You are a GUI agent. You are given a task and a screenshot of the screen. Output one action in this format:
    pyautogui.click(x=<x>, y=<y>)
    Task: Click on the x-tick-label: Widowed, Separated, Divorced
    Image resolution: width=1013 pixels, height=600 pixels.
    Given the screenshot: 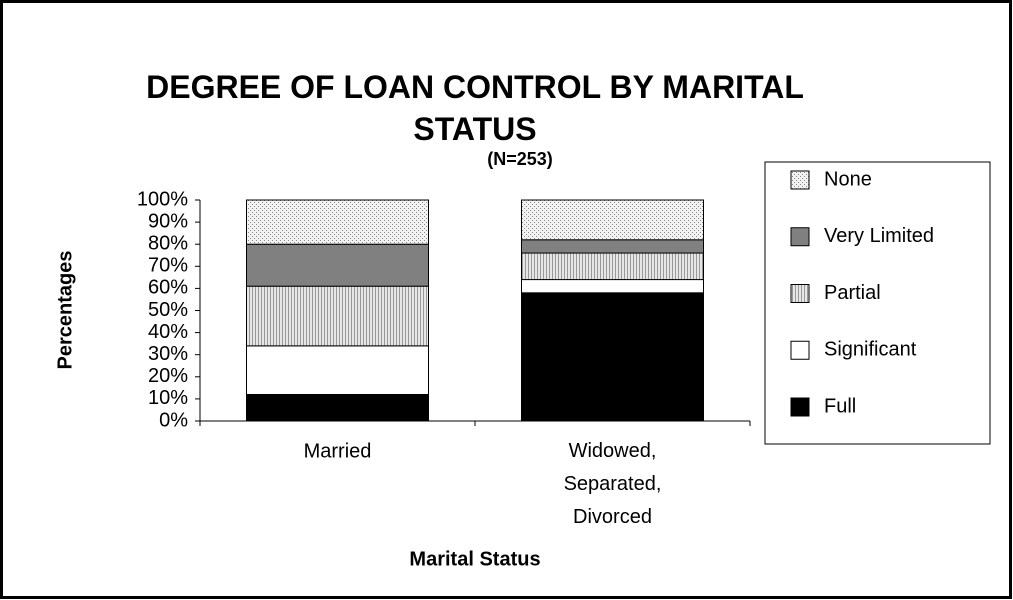 What is the action you would take?
    pyautogui.click(x=613, y=484)
    